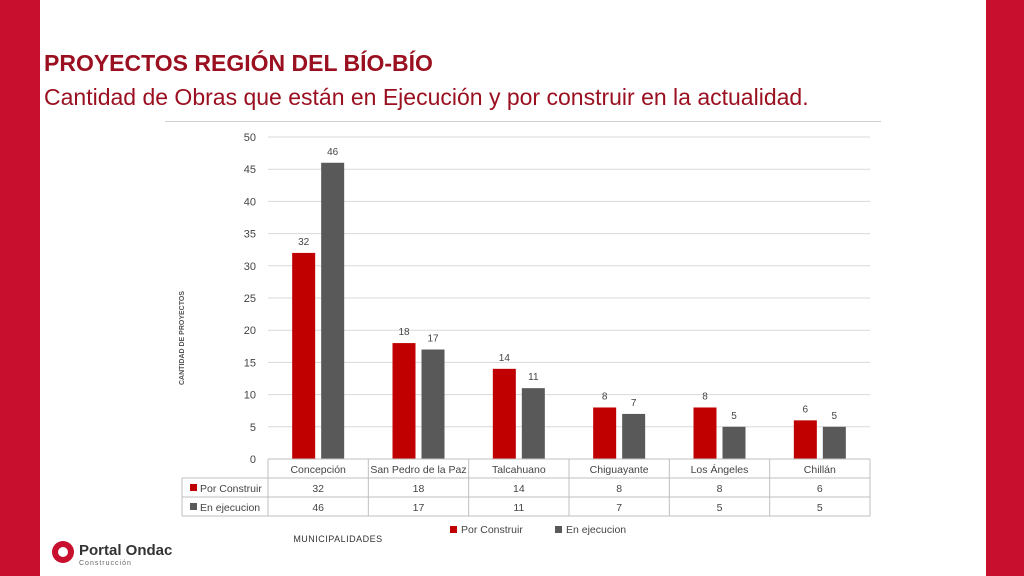  What do you see at coordinates (250, 363) in the screenshot?
I see `y-tick-label: 15` at bounding box center [250, 363].